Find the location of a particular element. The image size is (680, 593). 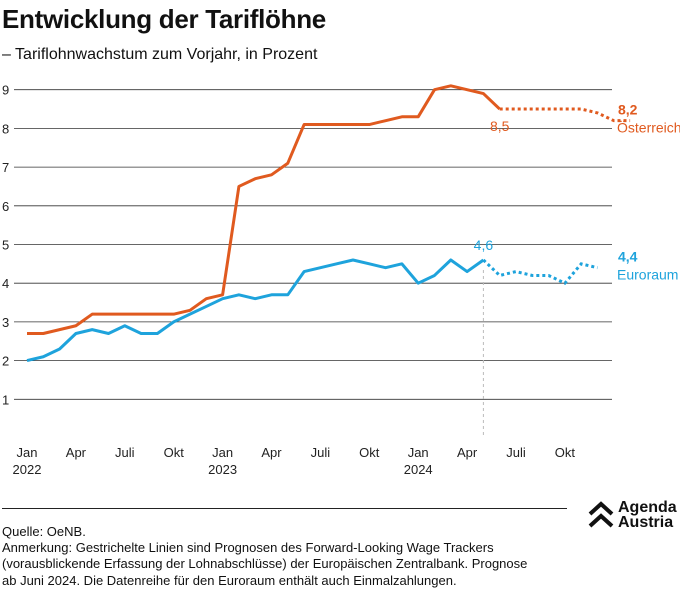

x-tick-label-33: Okt is located at coordinates (565, 452).